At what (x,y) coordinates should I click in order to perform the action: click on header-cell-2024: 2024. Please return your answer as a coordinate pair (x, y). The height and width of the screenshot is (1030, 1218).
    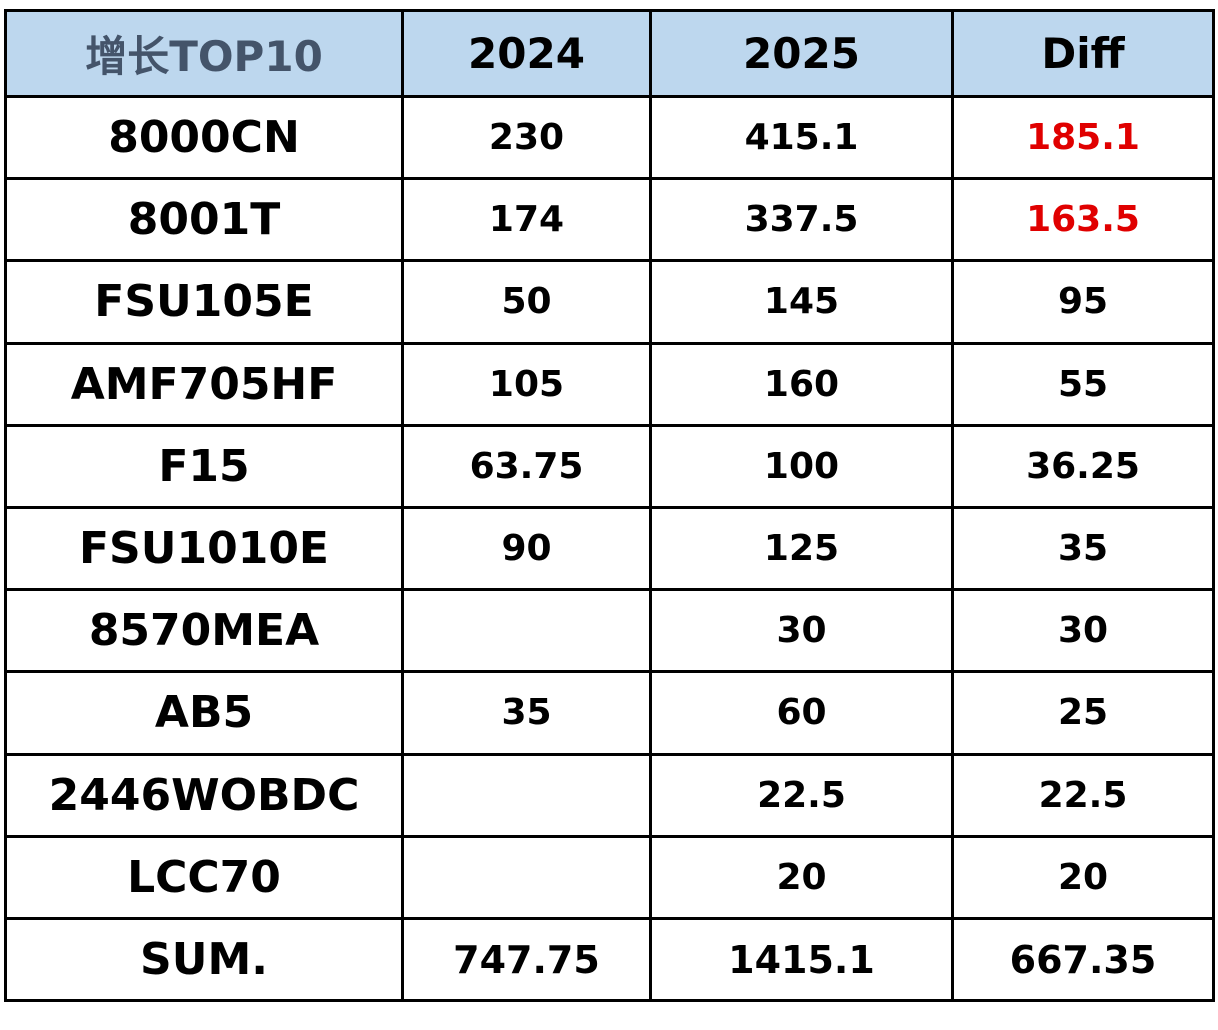
    Looking at the image, I should click on (526, 53).